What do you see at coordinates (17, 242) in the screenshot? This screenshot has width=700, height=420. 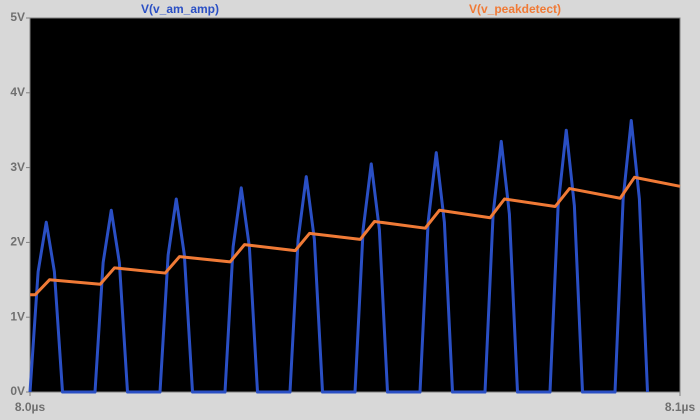 I see `y-tick-label: 2V` at bounding box center [17, 242].